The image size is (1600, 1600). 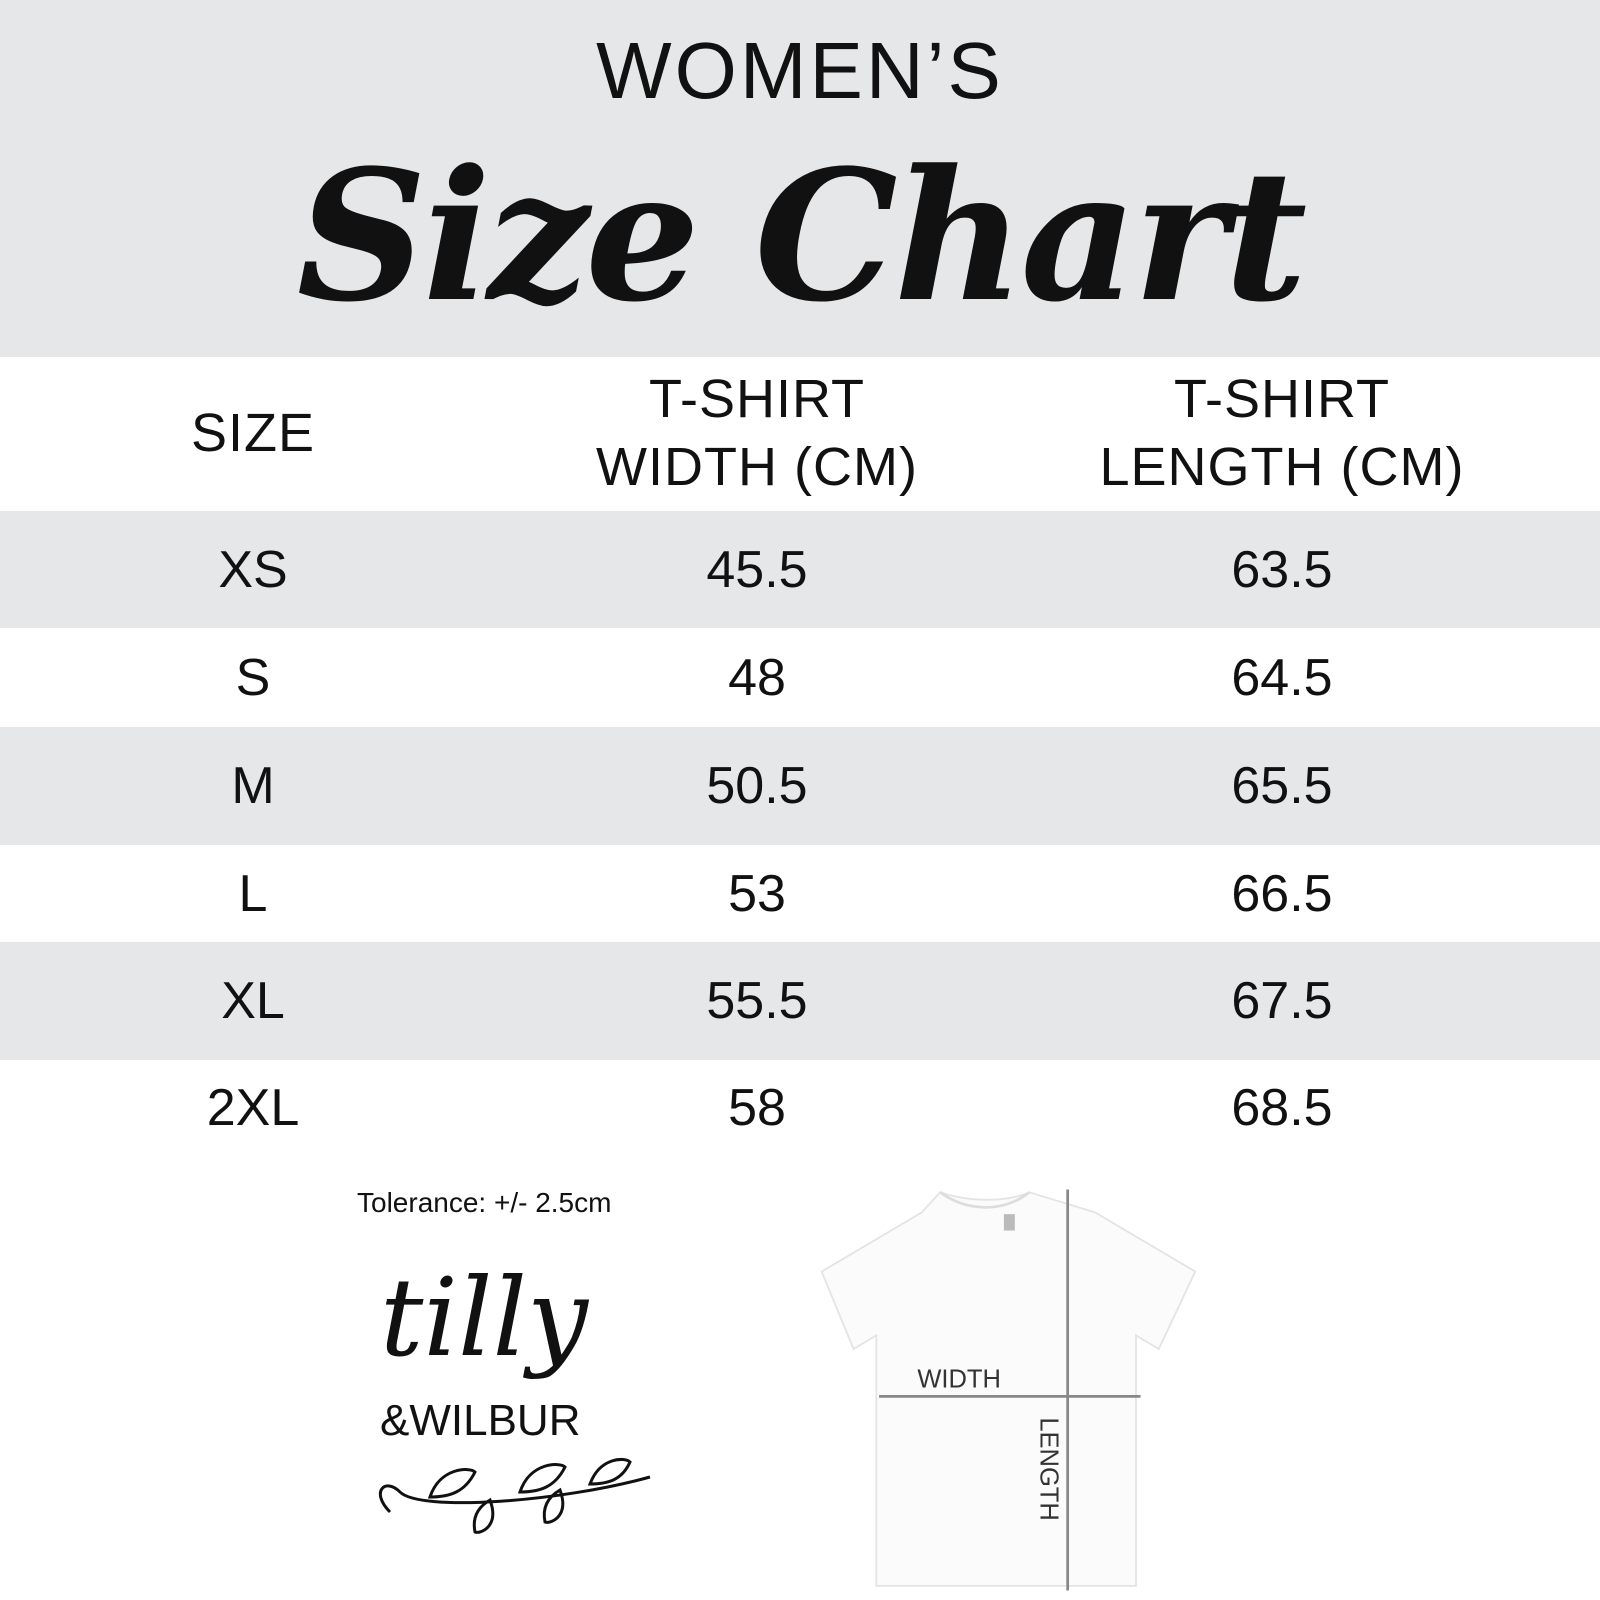 I want to click on col-header-size: SIZE, so click(x=253, y=433).